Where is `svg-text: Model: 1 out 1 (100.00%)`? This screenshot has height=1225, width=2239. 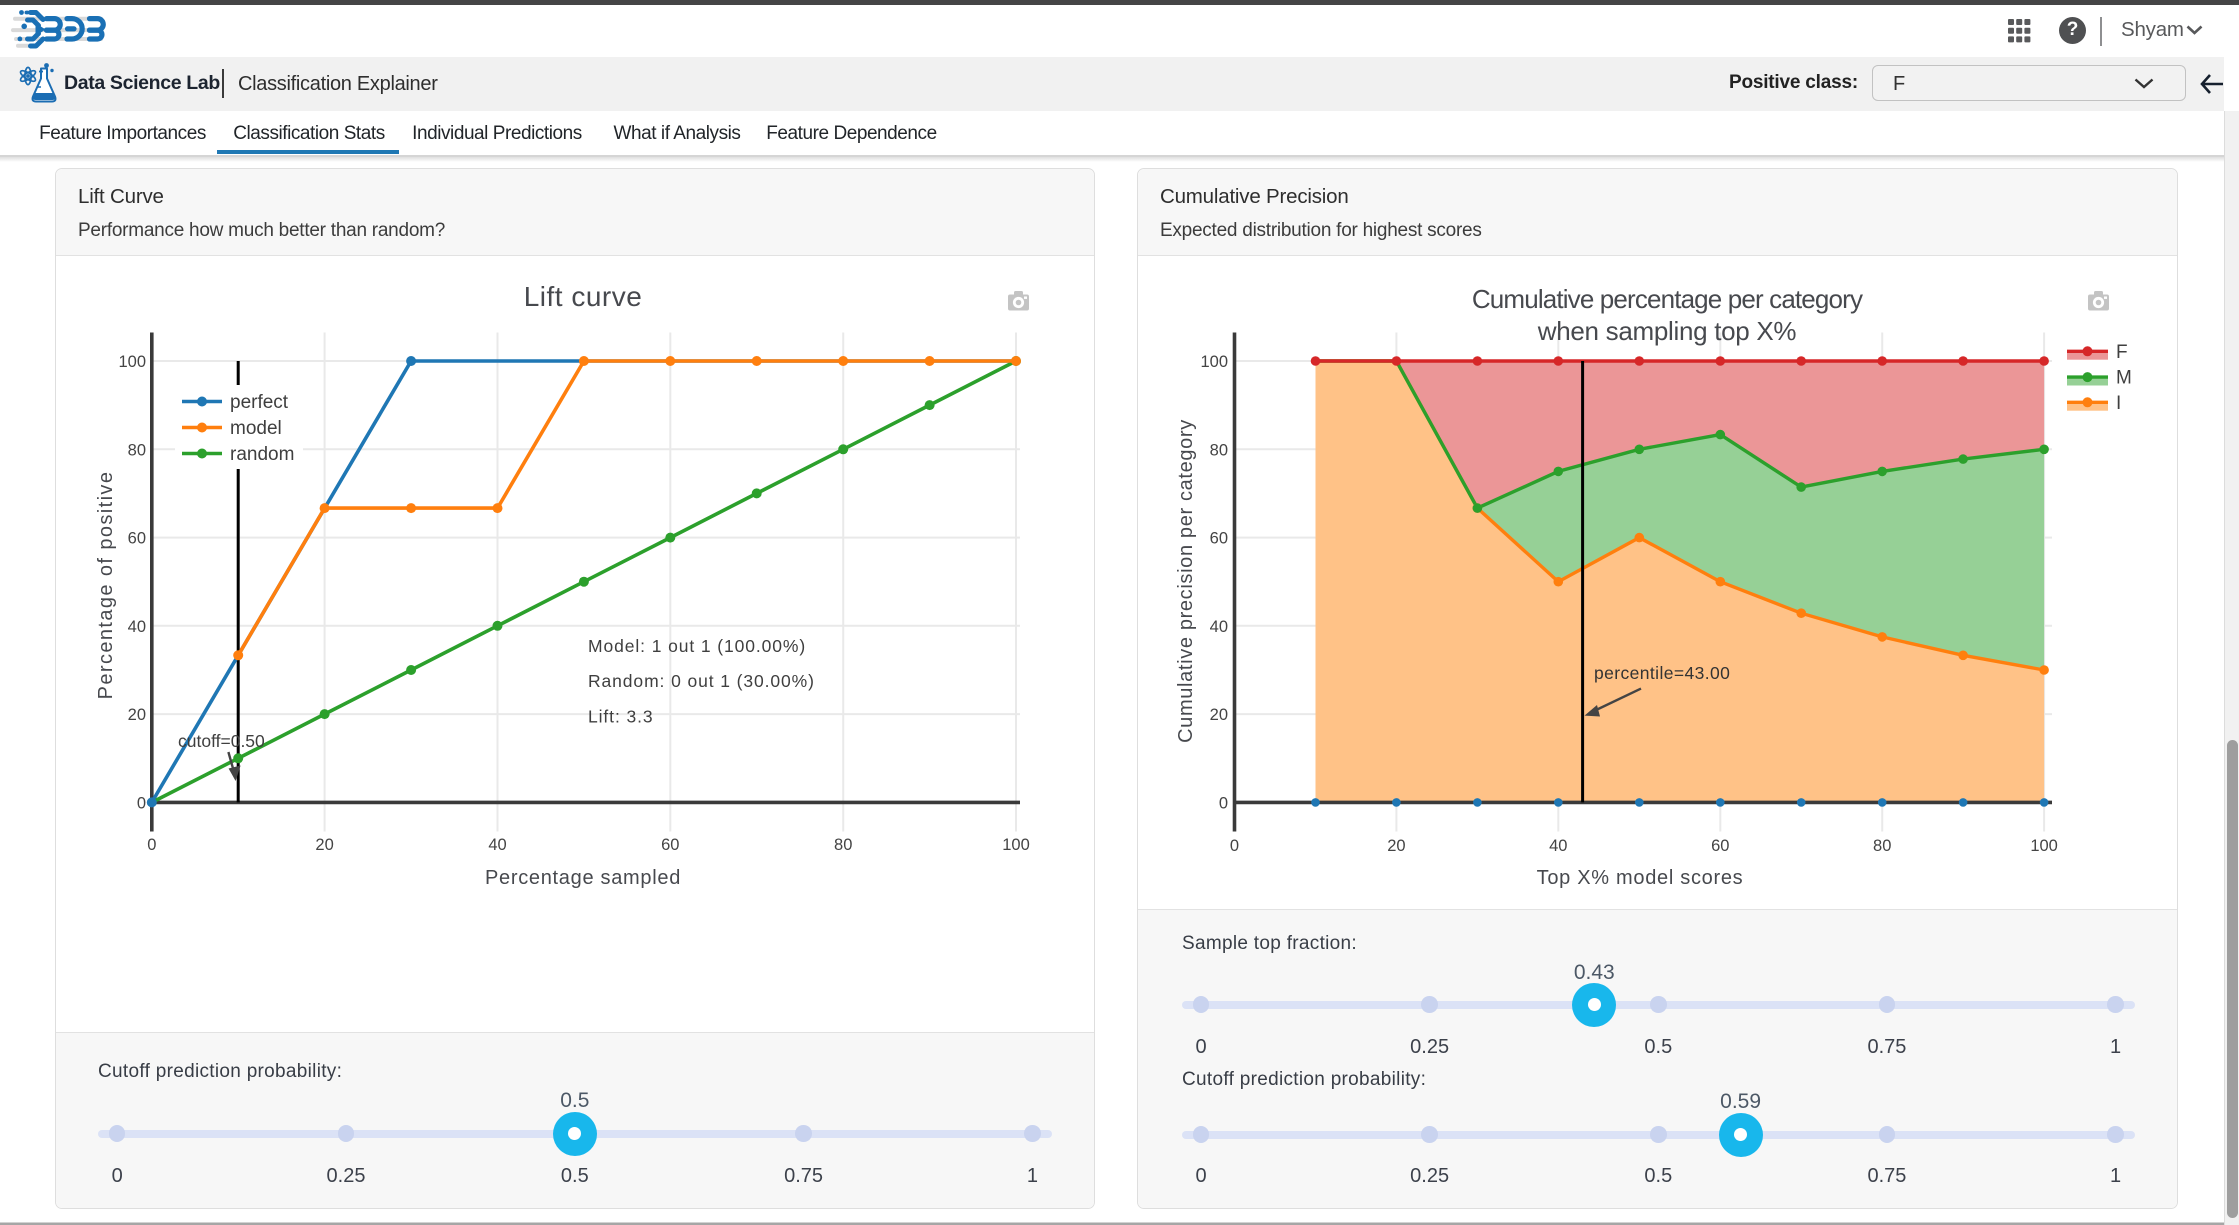 svg-text: Model: 1 out 1 (100.00%) is located at coordinates (697, 646).